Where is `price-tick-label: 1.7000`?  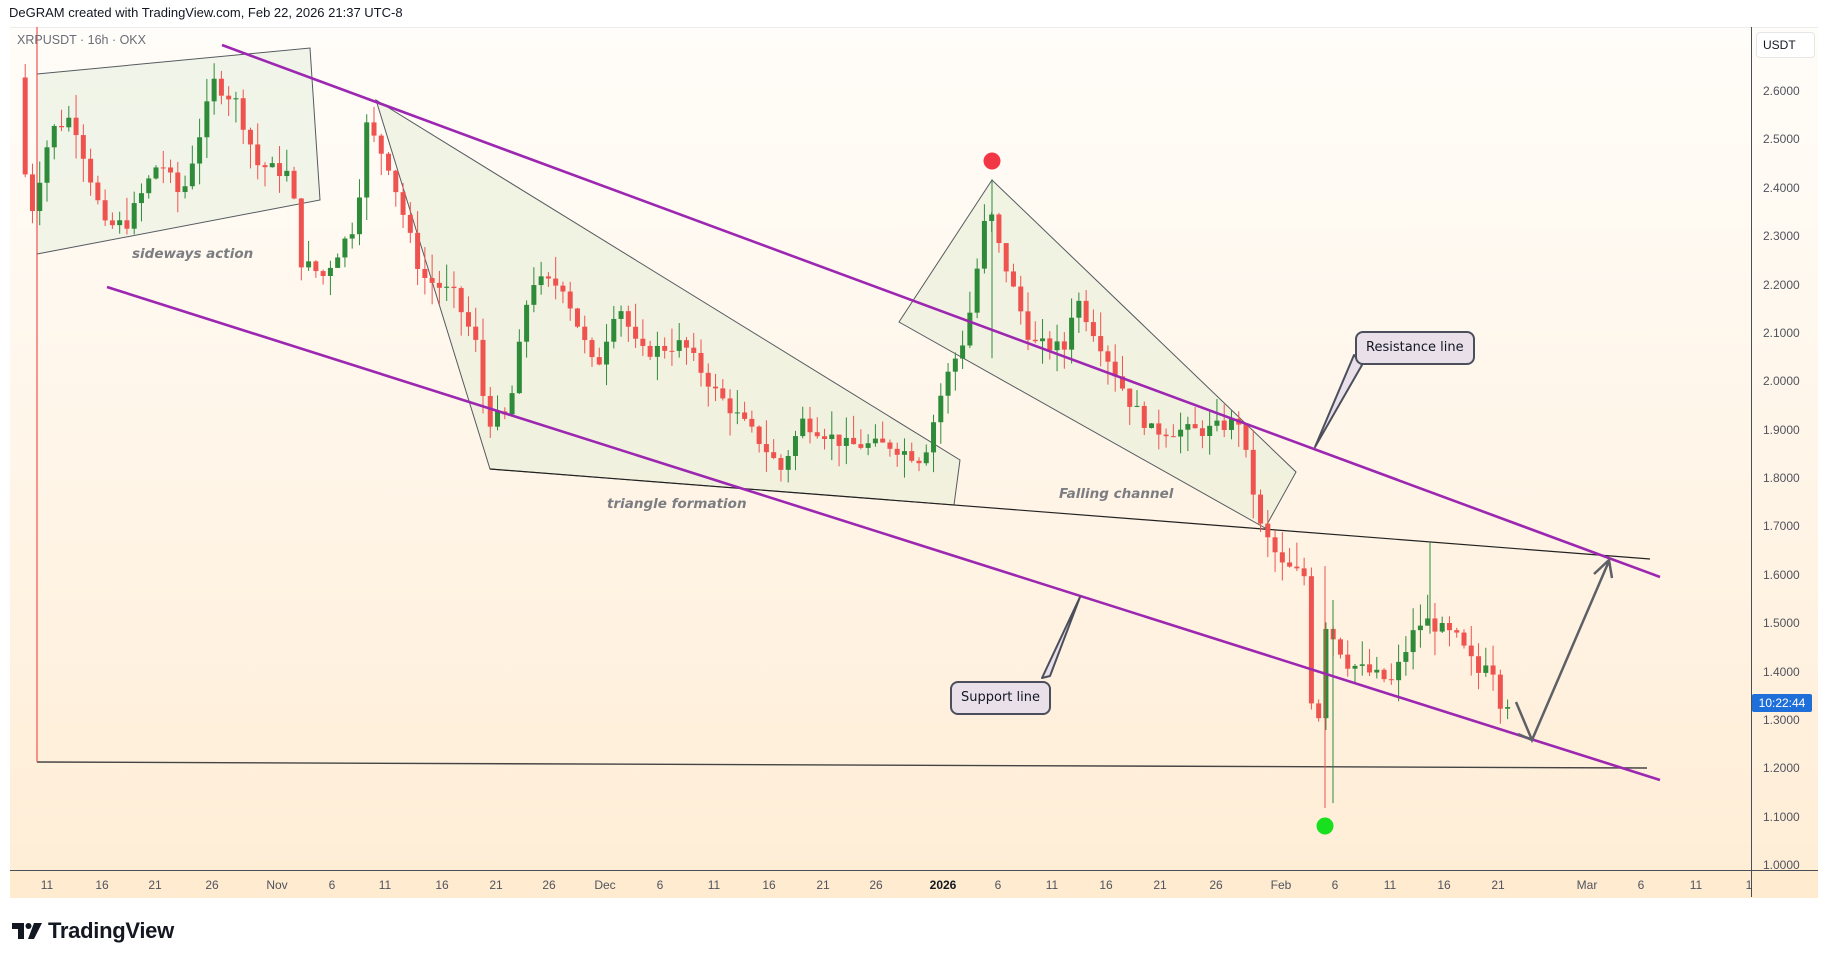
price-tick-label: 1.7000 is located at coordinates (1781, 526).